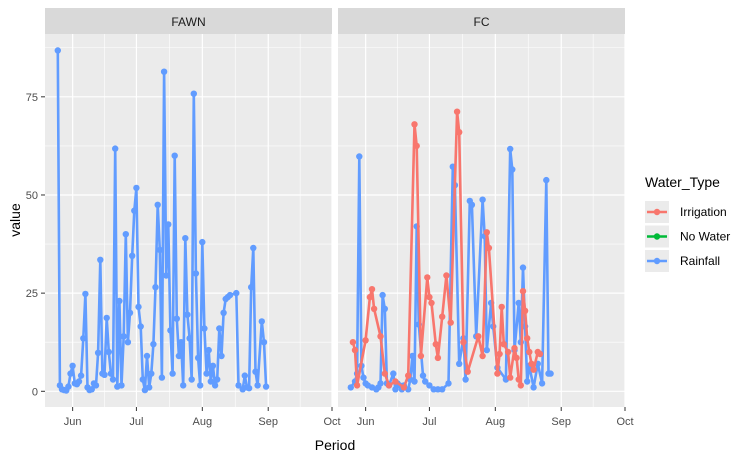 This screenshot has width=751, height=460. What do you see at coordinates (700, 261) in the screenshot?
I see `legend-label-rainfall: Rainfall` at bounding box center [700, 261].